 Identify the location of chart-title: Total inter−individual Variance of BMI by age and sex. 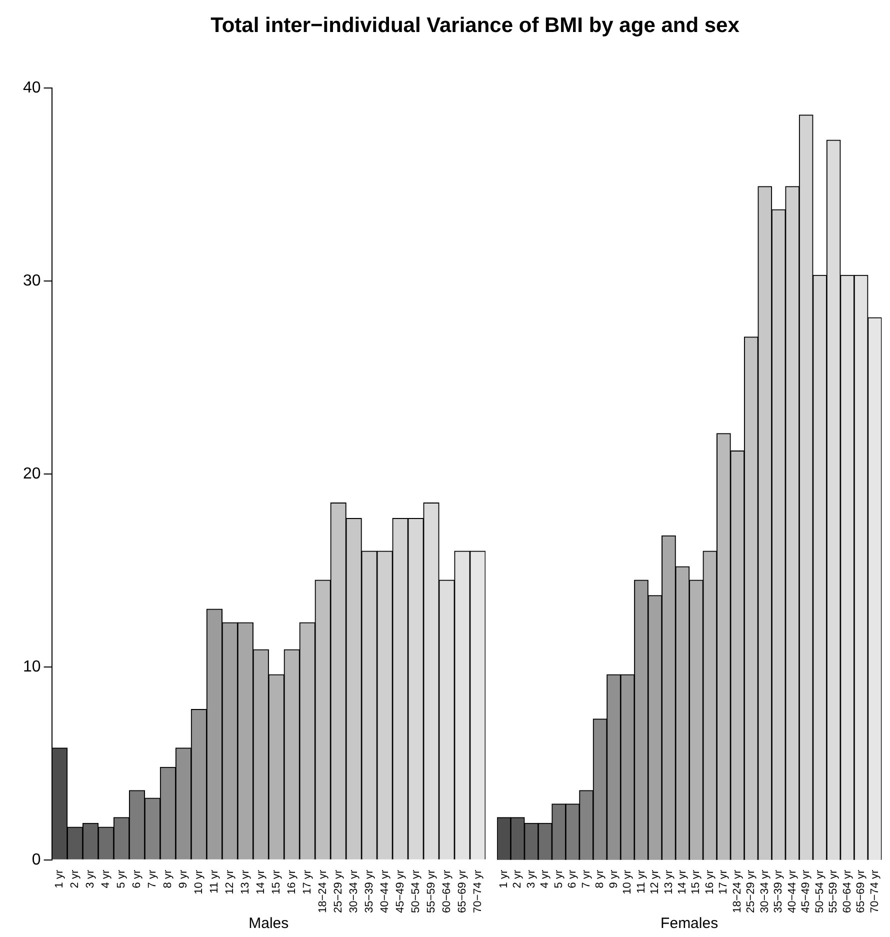
(475, 26).